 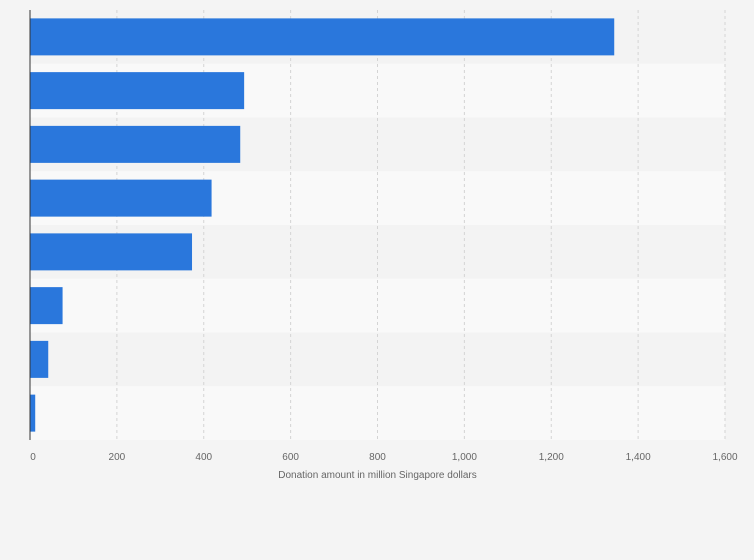 What do you see at coordinates (33, 457) in the screenshot?
I see `x-tick-label: 0` at bounding box center [33, 457].